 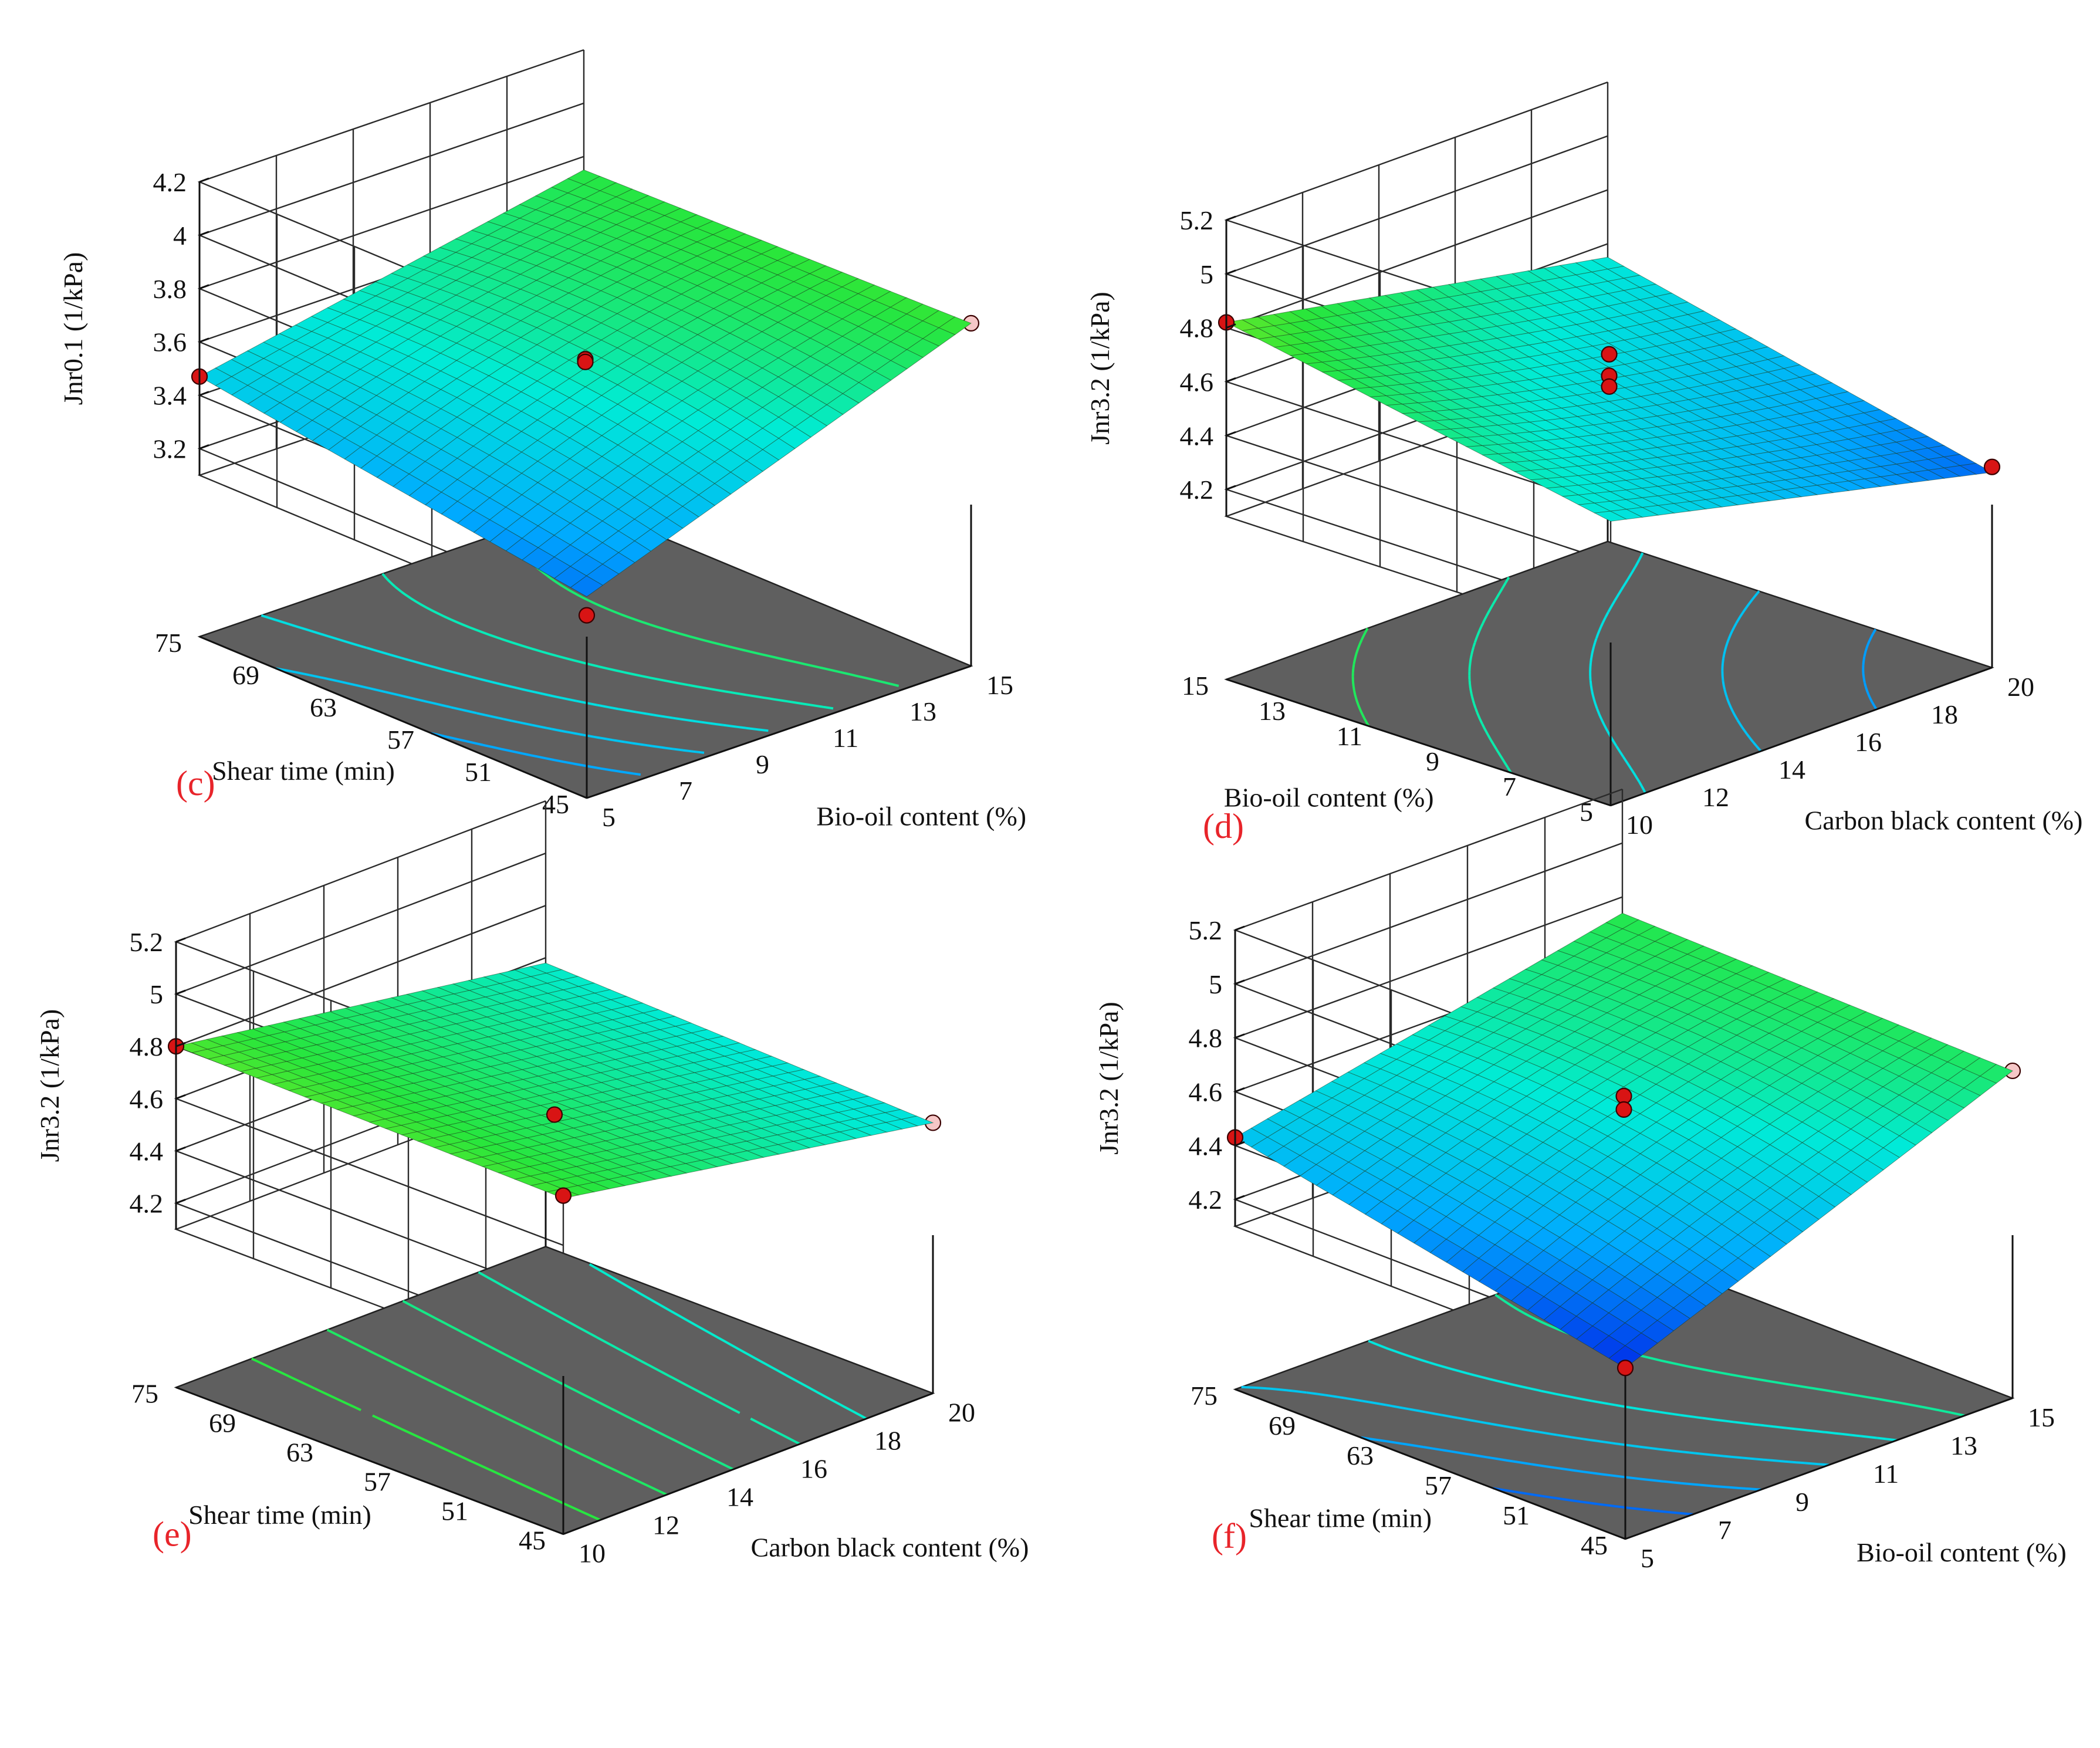 I want to click on y-tick-label: 15, so click(x=999, y=685).